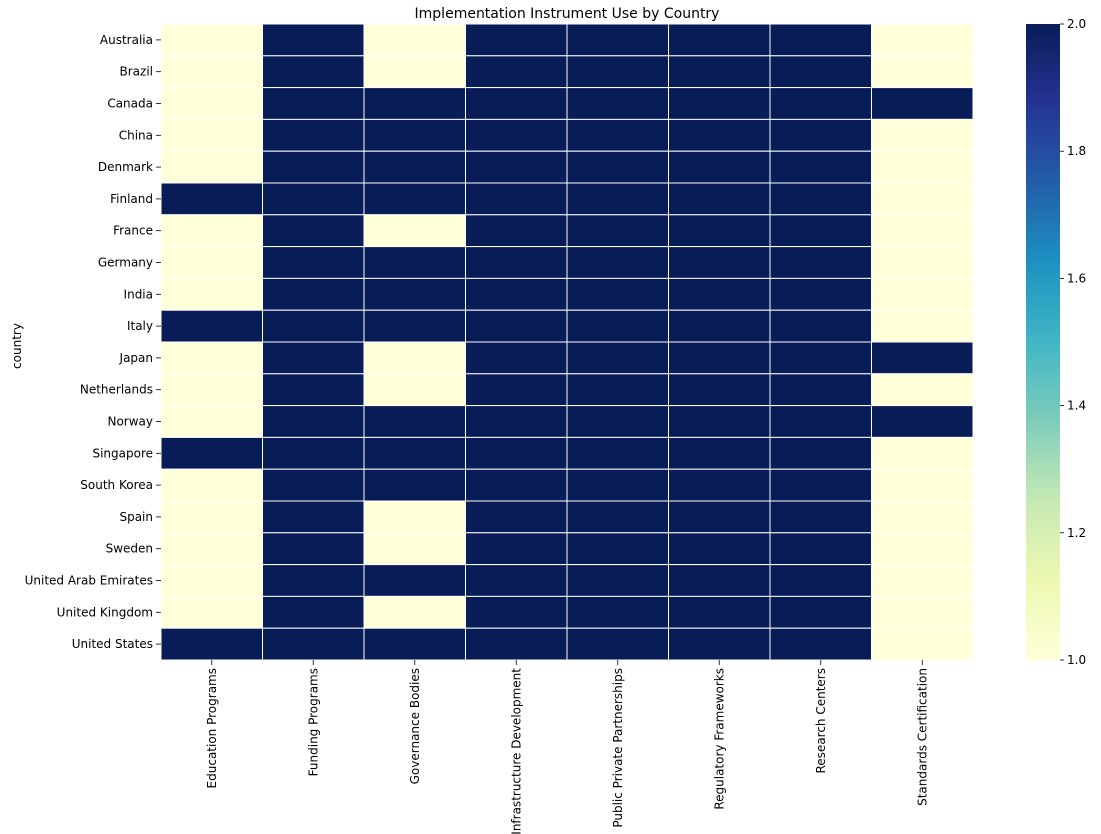 The height and width of the screenshot is (834, 1101). Describe the element at coordinates (129, 549) in the screenshot. I see `y-tick-label: Sweden` at that location.